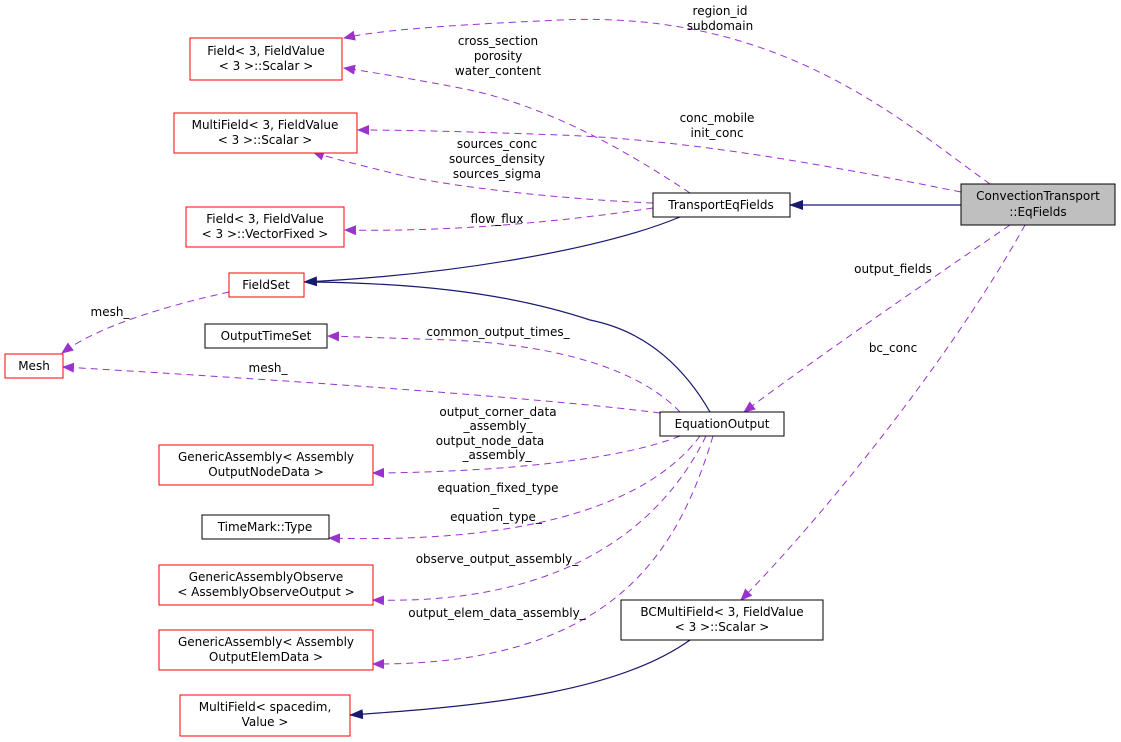 This screenshot has width=1121, height=742. What do you see at coordinates (1038, 204) in the screenshot?
I see `node-convection-transport-eqfields: ConvectionTransport::EqFields` at bounding box center [1038, 204].